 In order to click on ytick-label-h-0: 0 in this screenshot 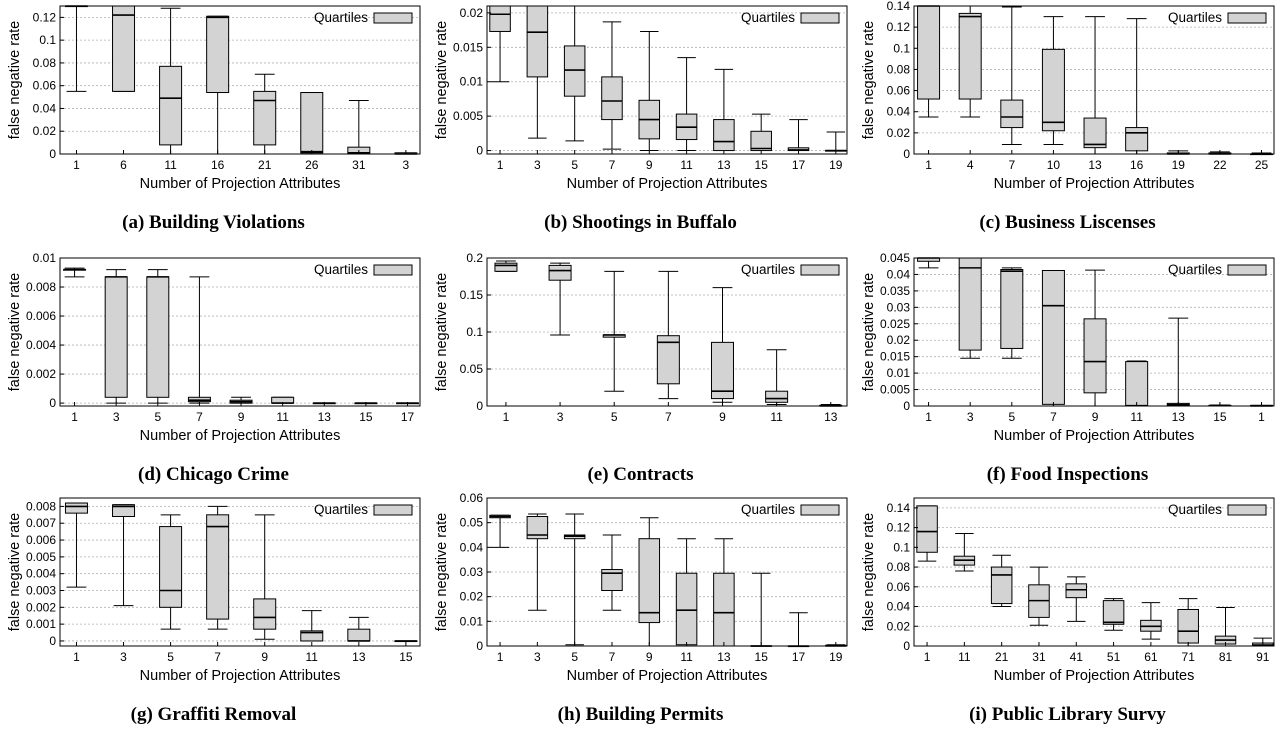, I will do `click(479, 646)`.